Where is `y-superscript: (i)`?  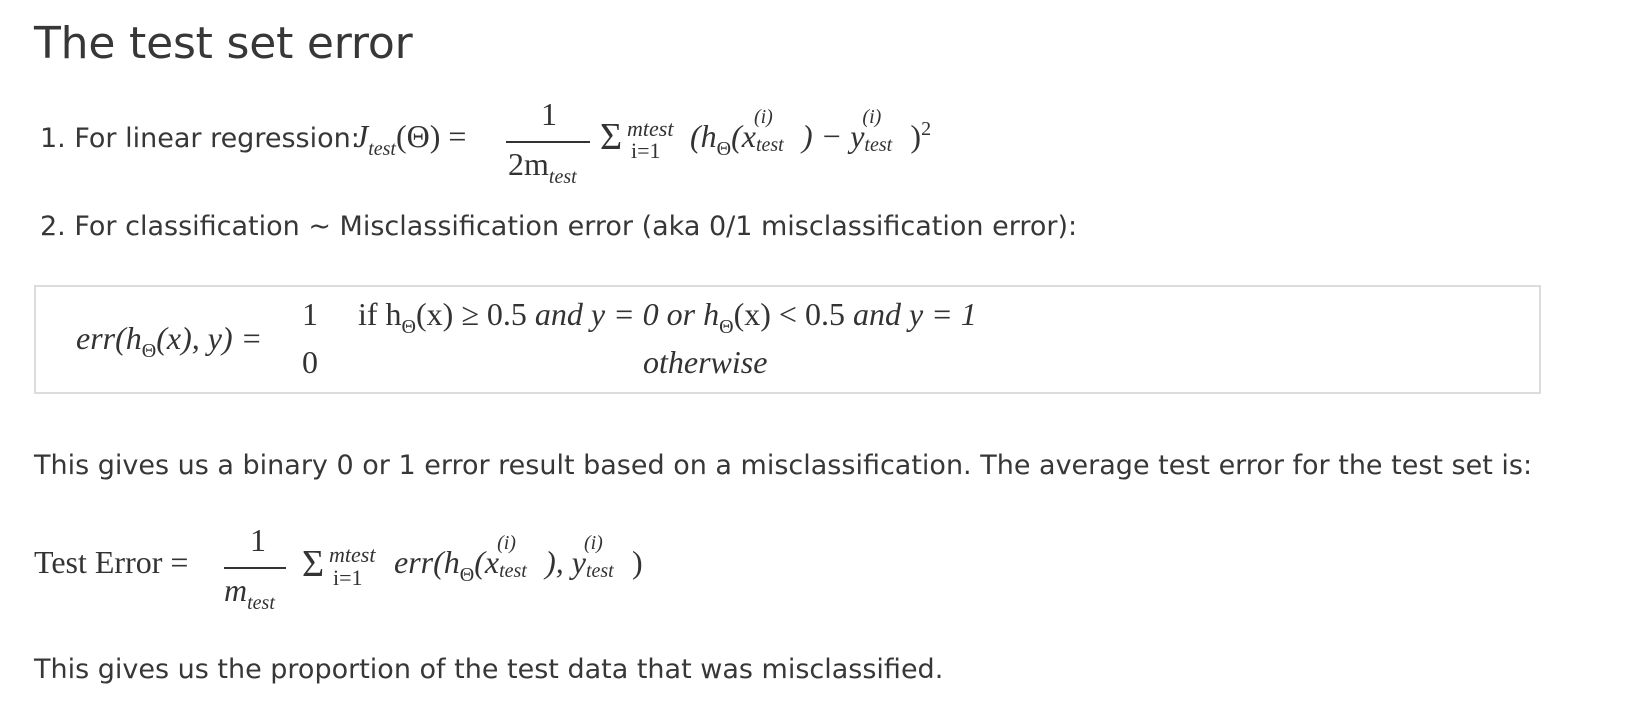 y-superscript: (i) is located at coordinates (872, 116).